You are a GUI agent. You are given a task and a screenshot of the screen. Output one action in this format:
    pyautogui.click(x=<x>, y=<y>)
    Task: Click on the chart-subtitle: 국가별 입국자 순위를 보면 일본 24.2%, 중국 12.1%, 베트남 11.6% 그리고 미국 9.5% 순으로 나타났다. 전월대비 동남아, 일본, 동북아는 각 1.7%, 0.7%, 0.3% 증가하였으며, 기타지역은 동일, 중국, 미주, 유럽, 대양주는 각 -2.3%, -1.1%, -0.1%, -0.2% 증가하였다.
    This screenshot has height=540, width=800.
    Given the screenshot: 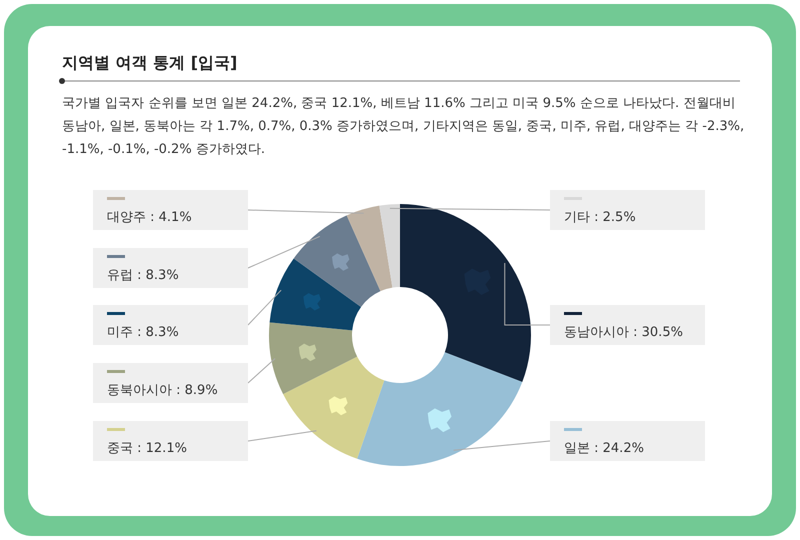 What is the action you would take?
    pyautogui.click(x=404, y=127)
    